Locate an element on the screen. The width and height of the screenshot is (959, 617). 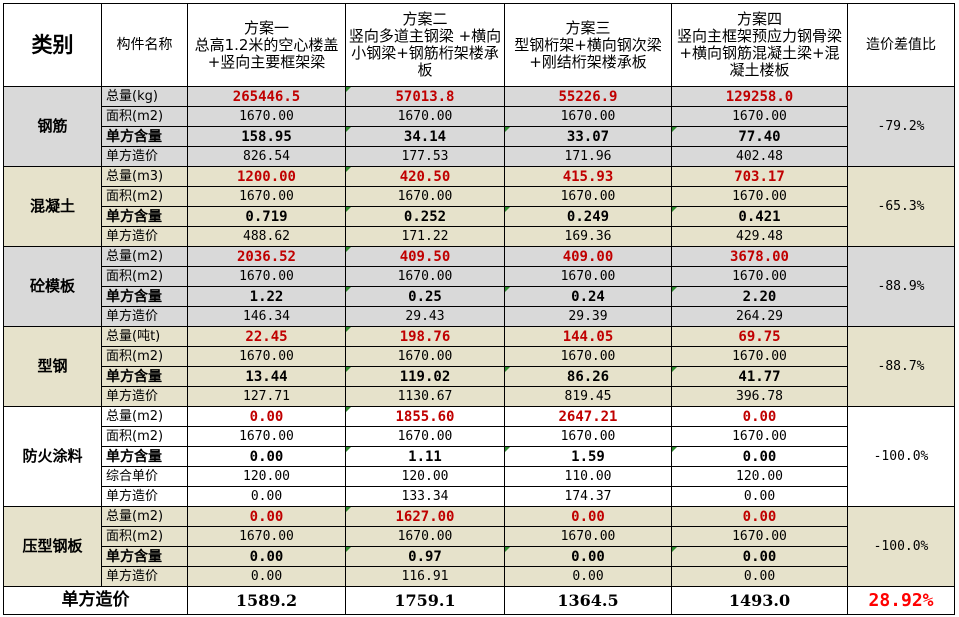
value-cell-plan-4: 69.75 is located at coordinates (759, 336).